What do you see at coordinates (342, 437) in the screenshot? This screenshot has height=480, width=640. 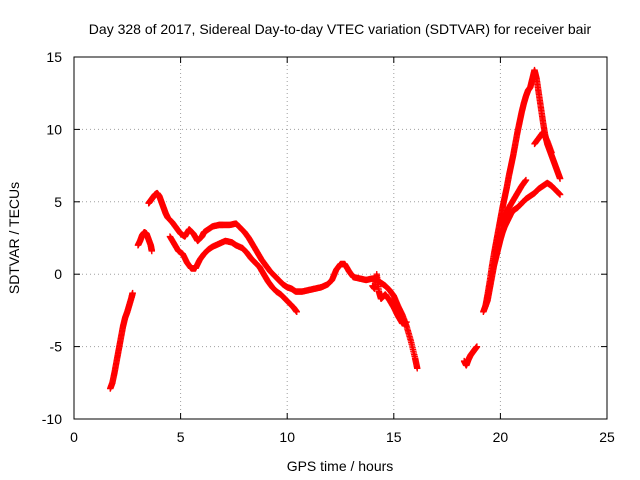 I see `x-tick-labels: 0 5 10 15 20 25` at bounding box center [342, 437].